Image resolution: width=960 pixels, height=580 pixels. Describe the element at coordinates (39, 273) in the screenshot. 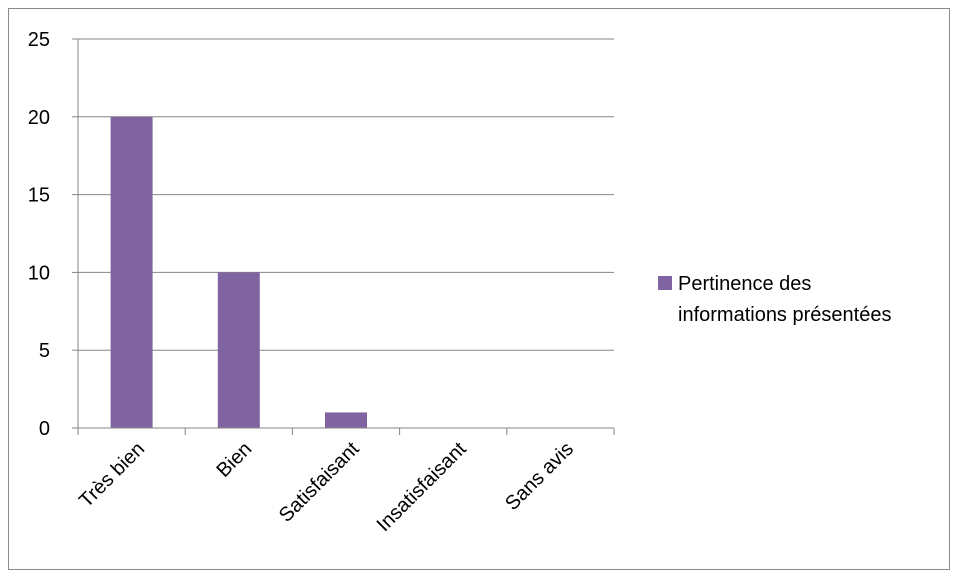

I see `y-tick-label: 10` at that location.